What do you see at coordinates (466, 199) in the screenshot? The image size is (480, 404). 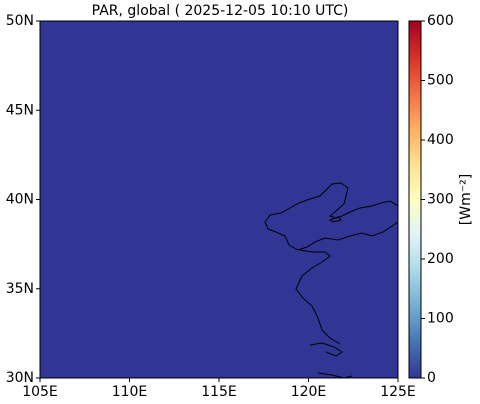 I see `colorbar-label: [Wm⁻²]` at bounding box center [466, 199].